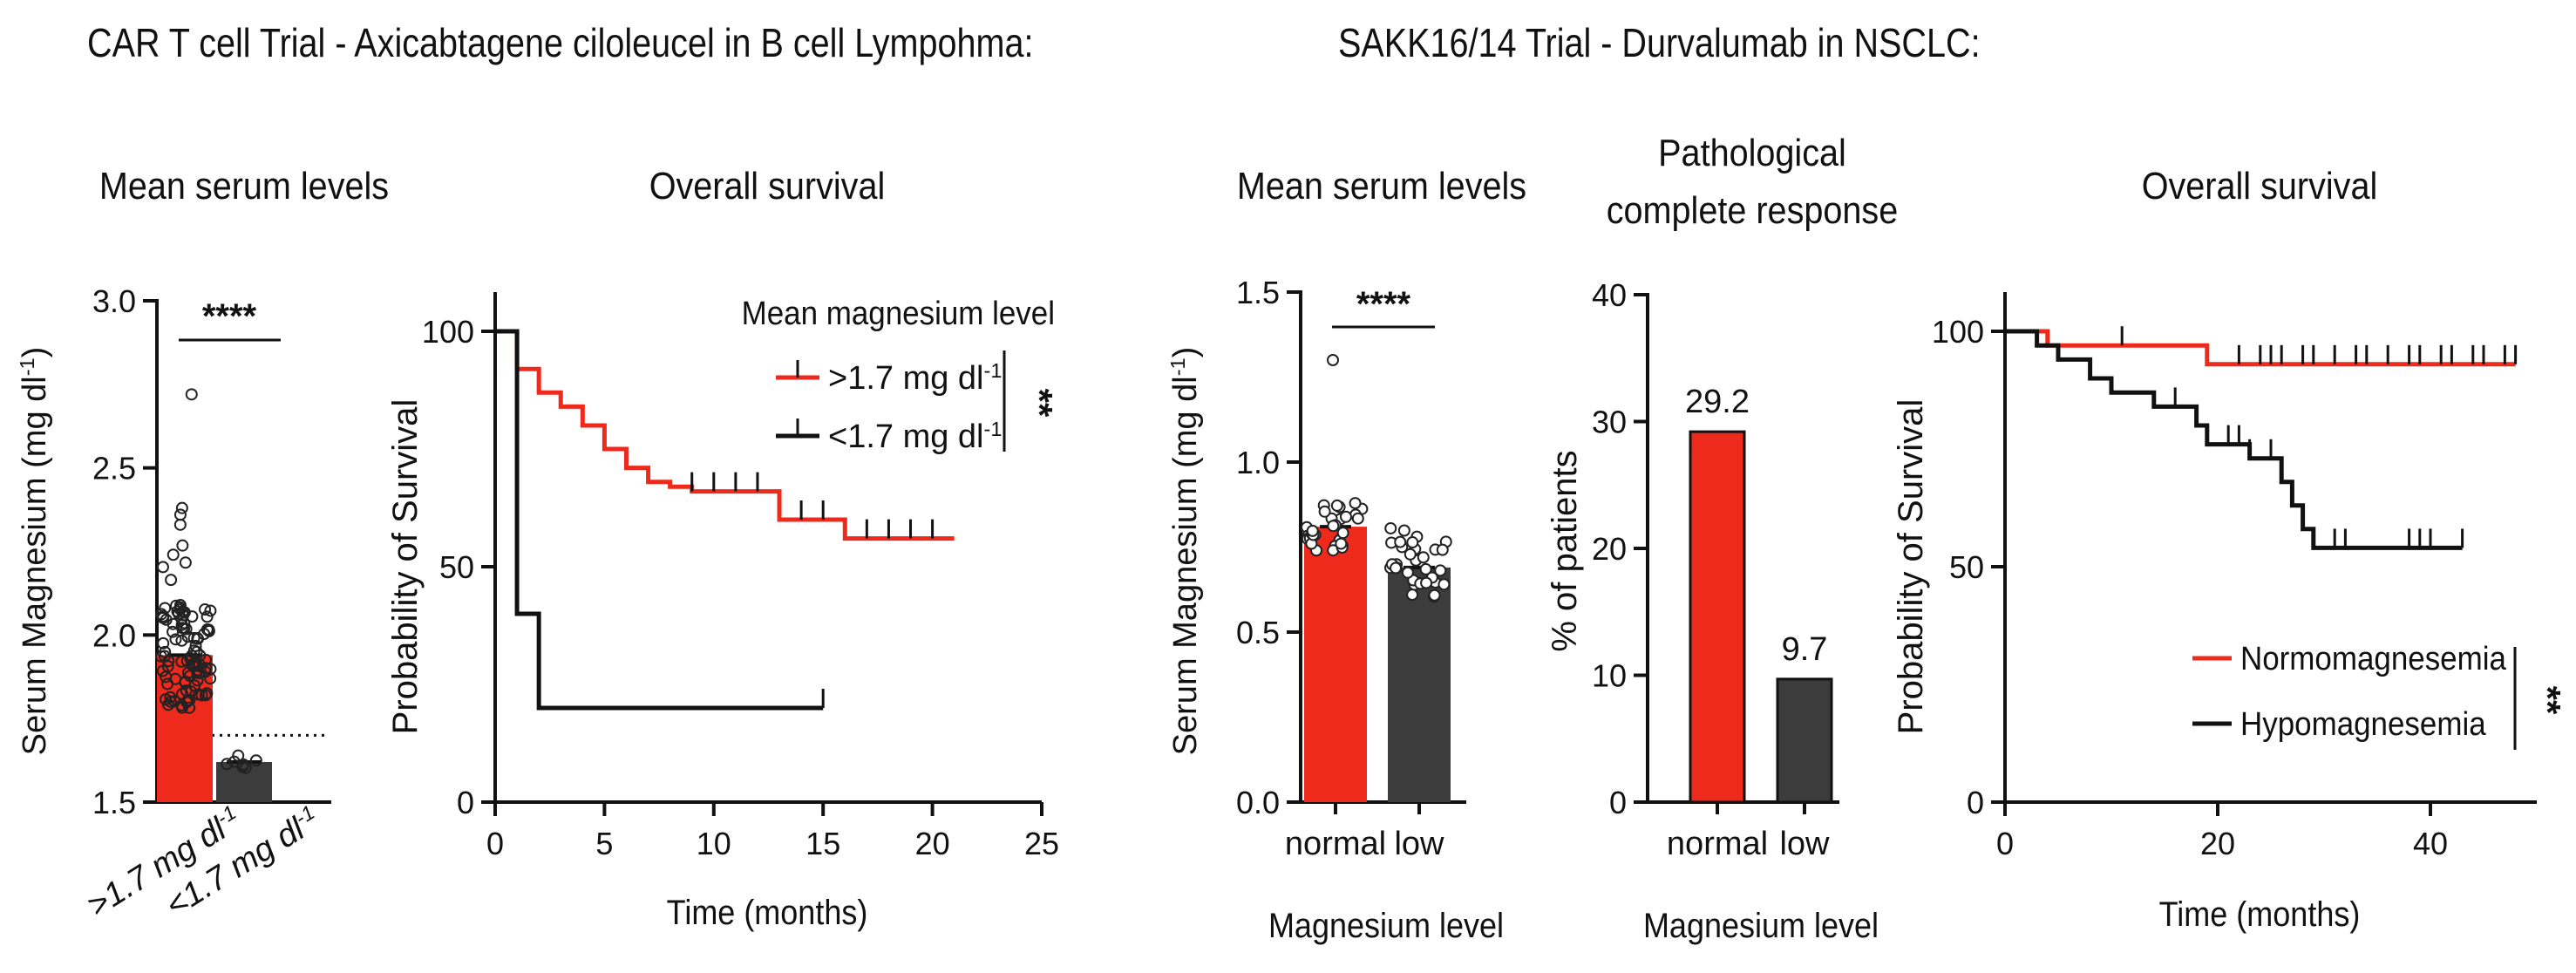 Image resolution: width=2576 pixels, height=973 pixels. I want to click on panel-c-category-label: normal, so click(1335, 844).